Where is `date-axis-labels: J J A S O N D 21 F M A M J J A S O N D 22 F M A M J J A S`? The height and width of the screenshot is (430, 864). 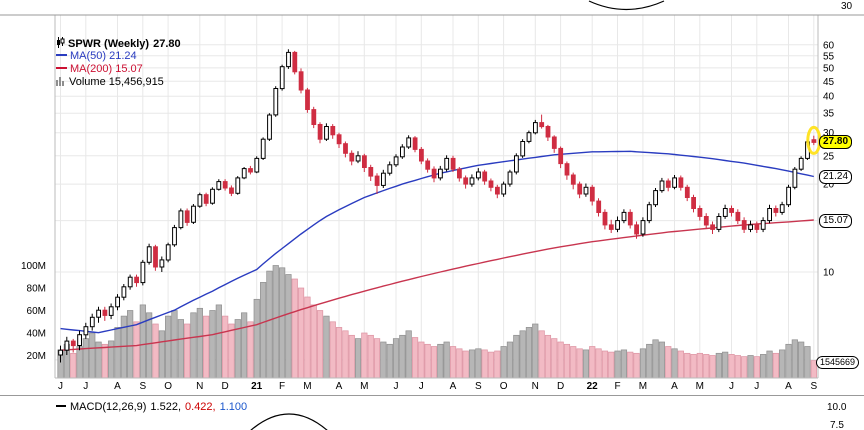 date-axis-labels: J J A S O N D 21 F M A M J J A S O N D 22 F M A M J J A S is located at coordinates (437, 386).